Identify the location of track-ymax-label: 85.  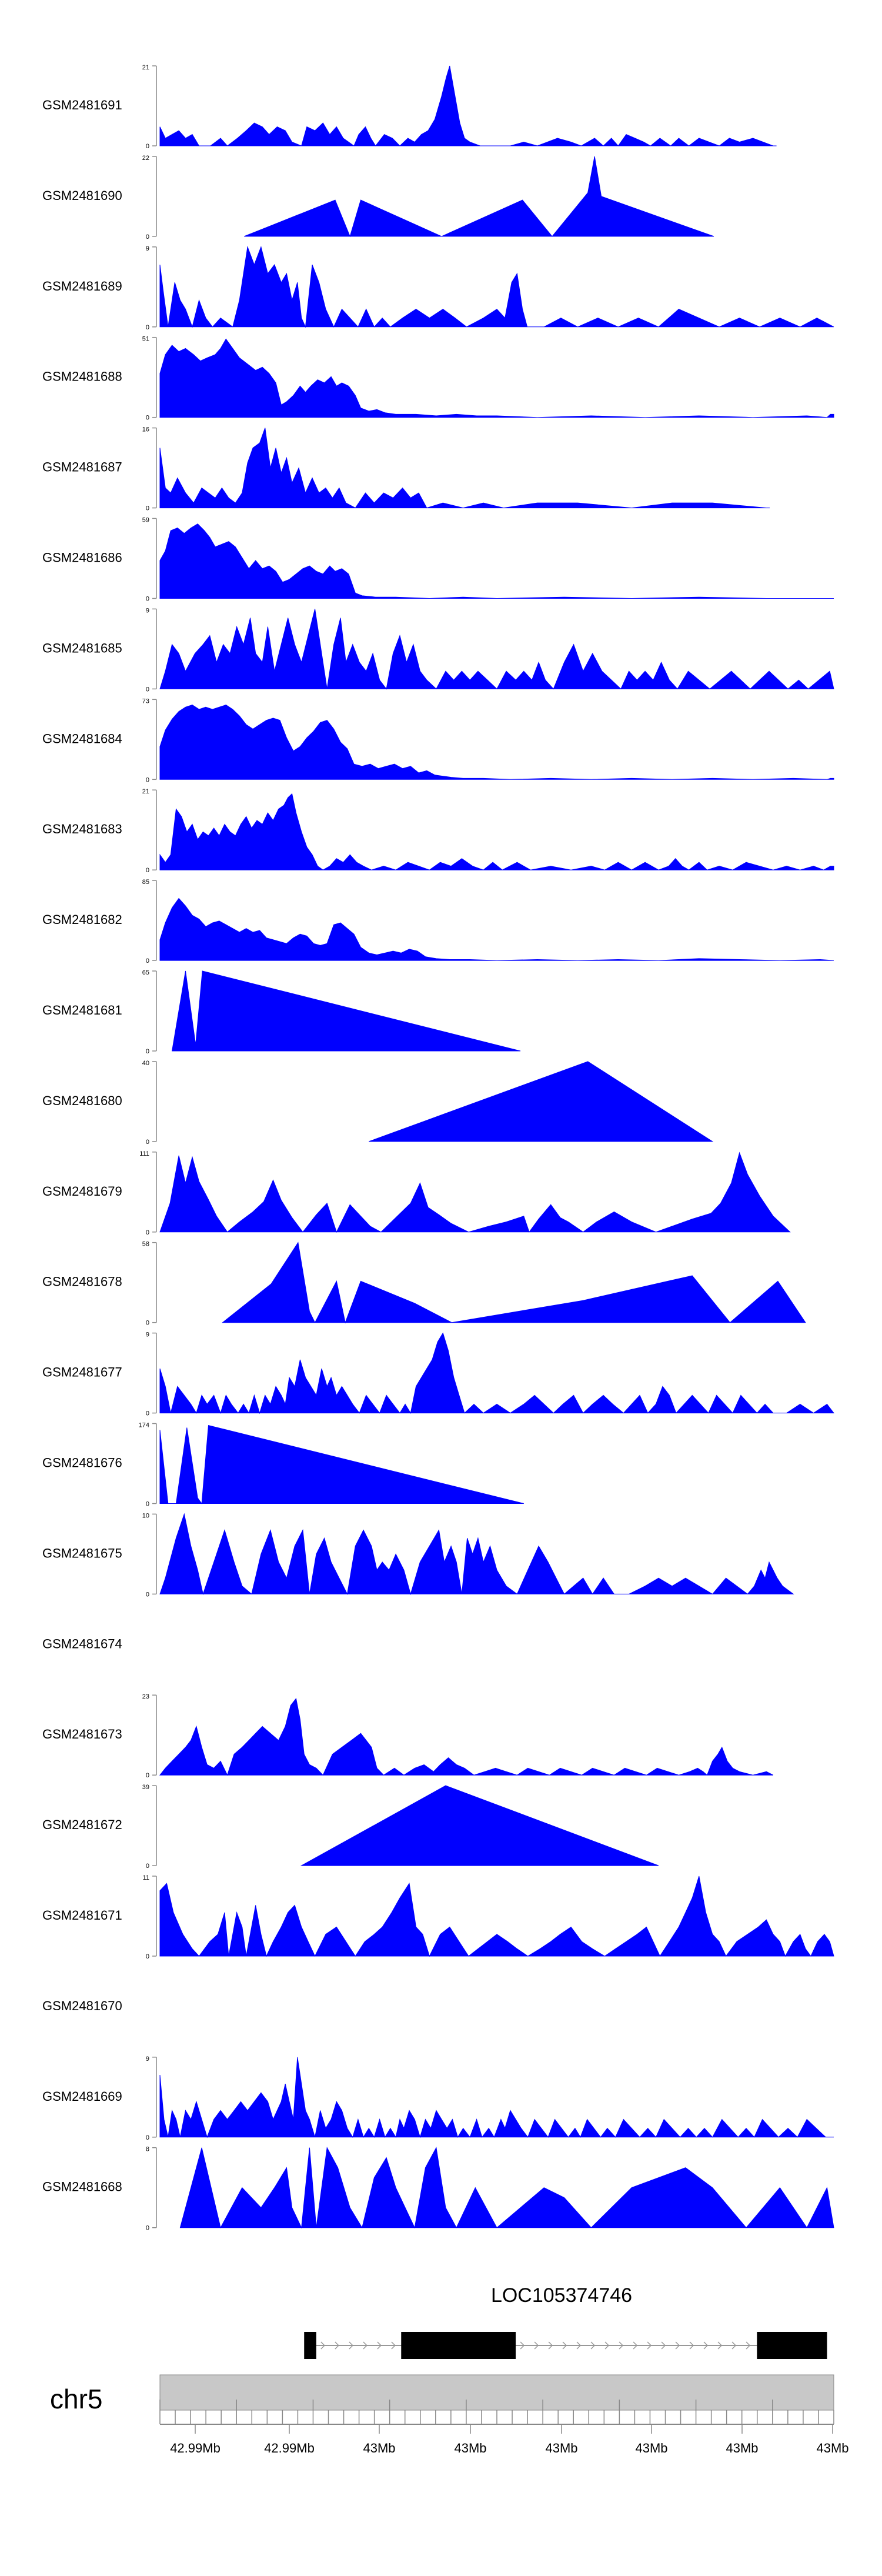
(145, 882).